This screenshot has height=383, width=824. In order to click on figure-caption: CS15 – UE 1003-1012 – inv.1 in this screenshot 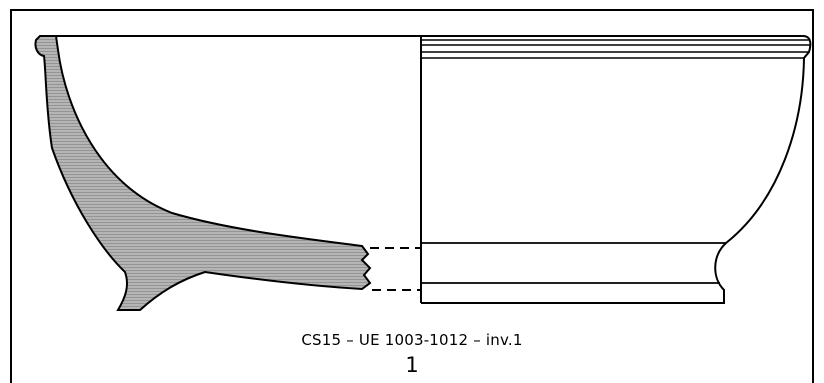, I will do `click(412, 340)`.